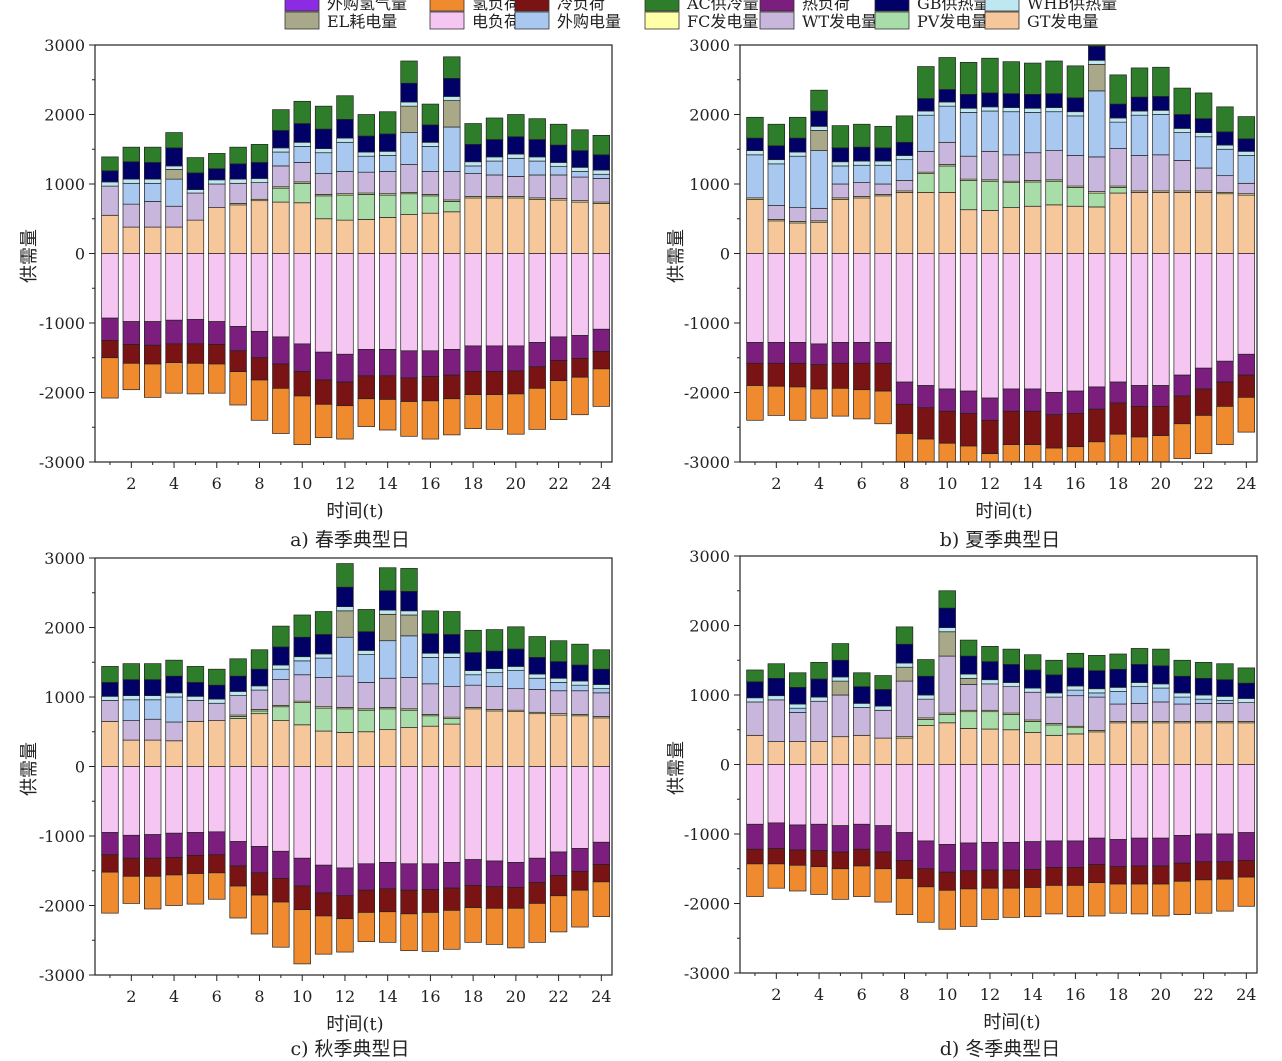 The image size is (1282, 1061). Describe the element at coordinates (725, 254) in the screenshot. I see `y-tick-label: 0` at that location.